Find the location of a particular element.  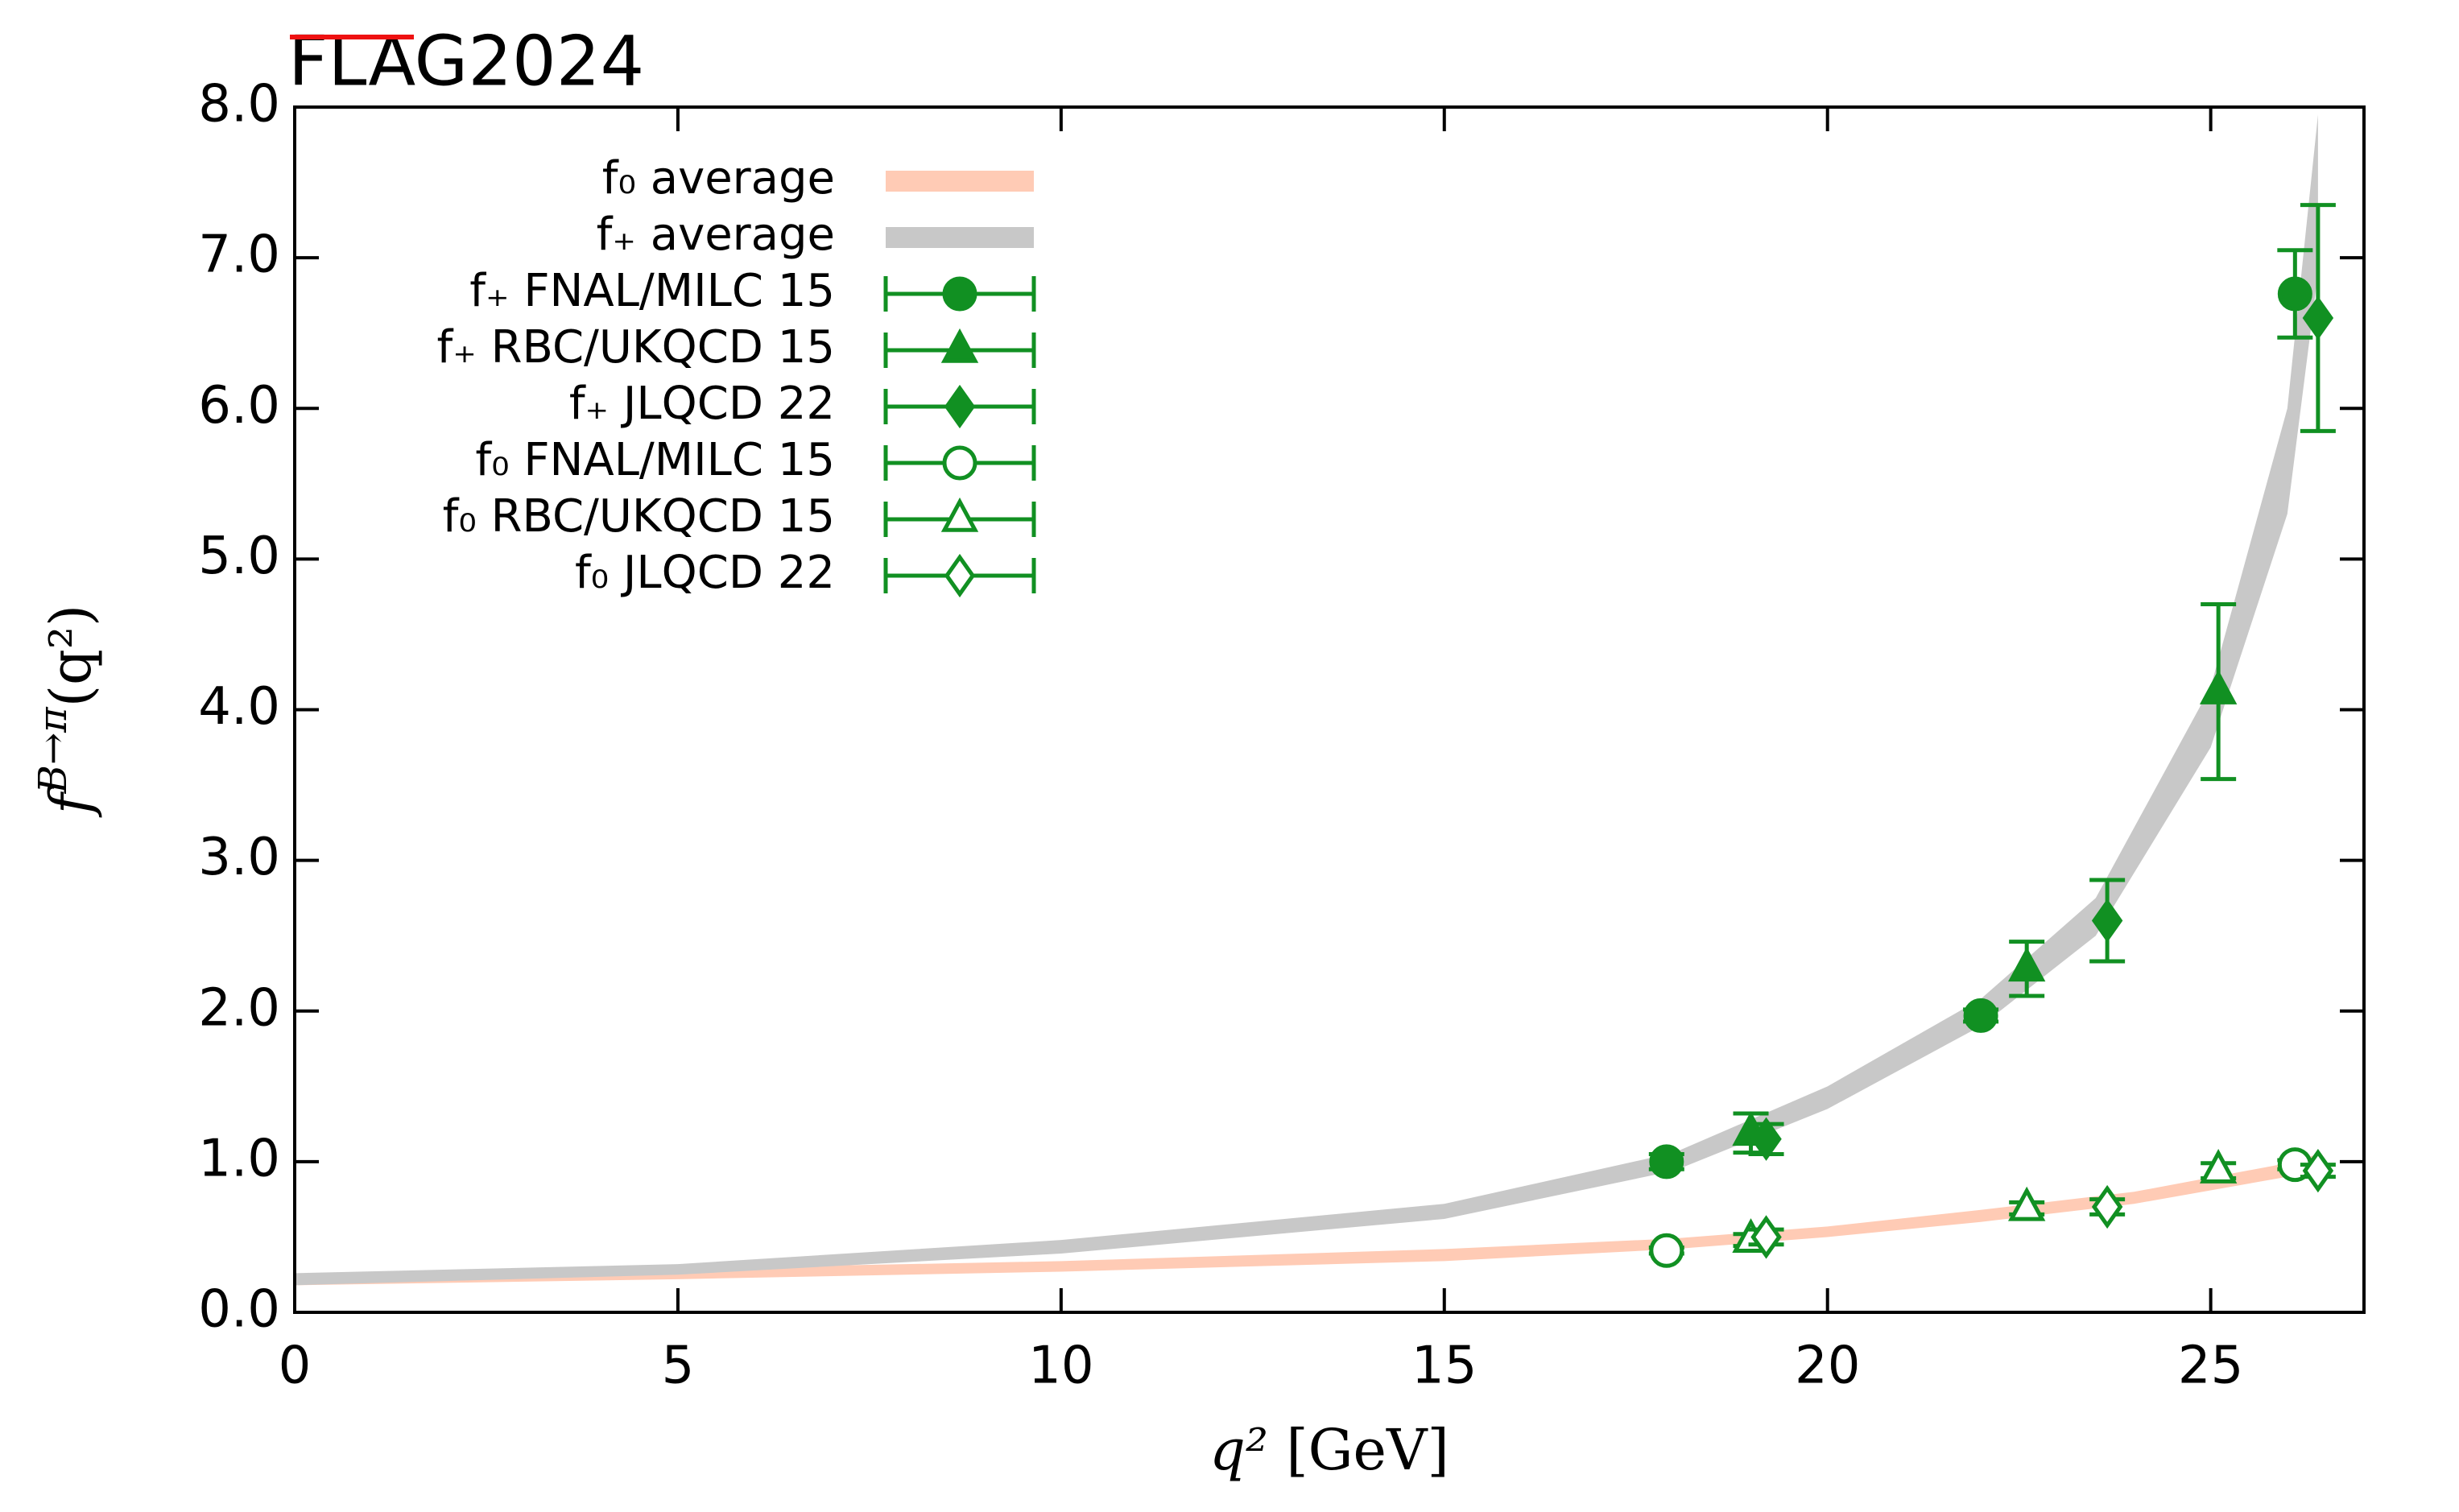

y-tick-label: 5.0 is located at coordinates (239, 556).